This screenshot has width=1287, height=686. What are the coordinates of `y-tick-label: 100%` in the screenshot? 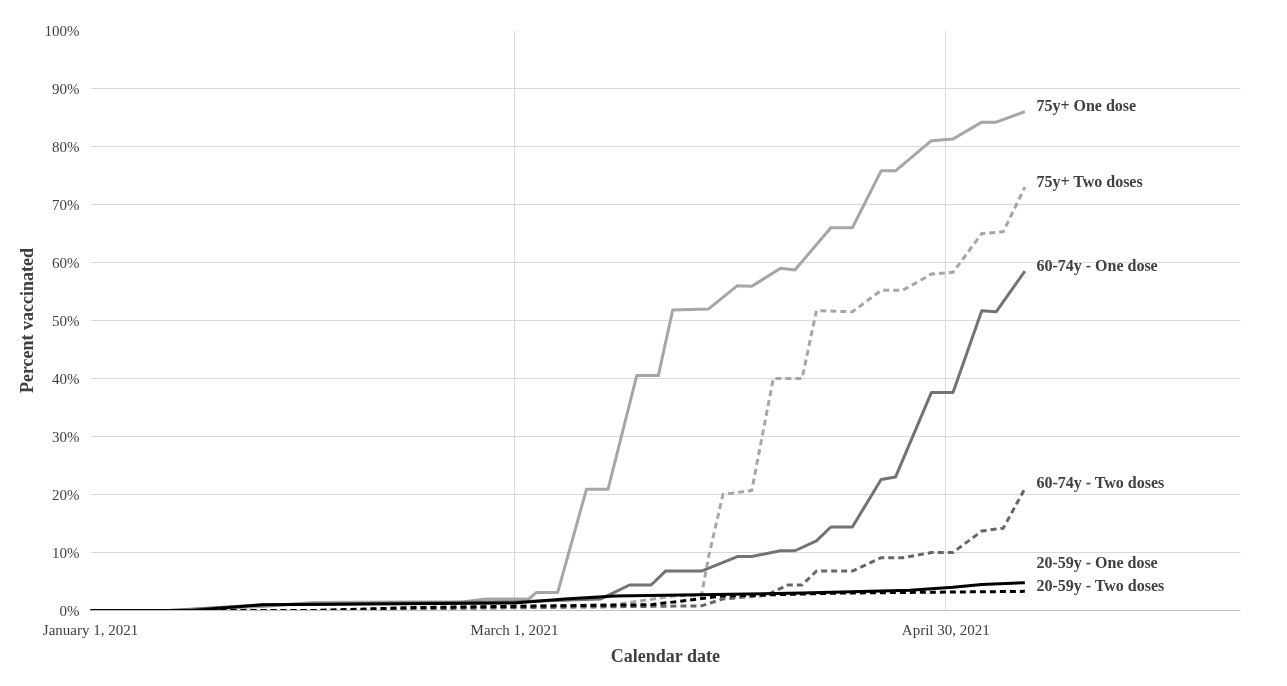 It's located at (62, 30).